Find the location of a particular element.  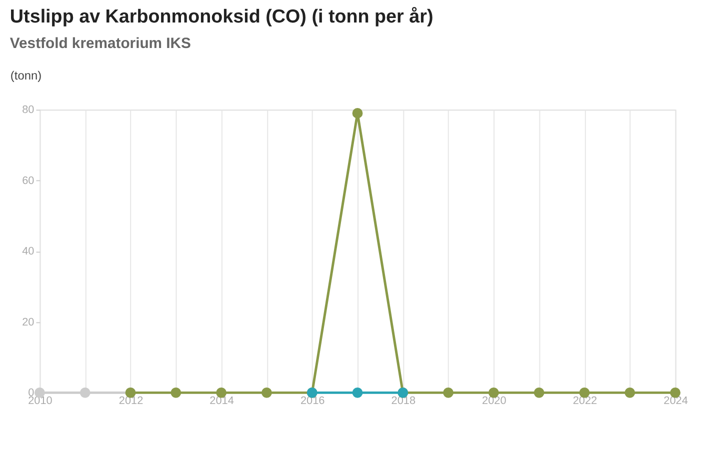

x-tick-label: 2022 is located at coordinates (585, 401).